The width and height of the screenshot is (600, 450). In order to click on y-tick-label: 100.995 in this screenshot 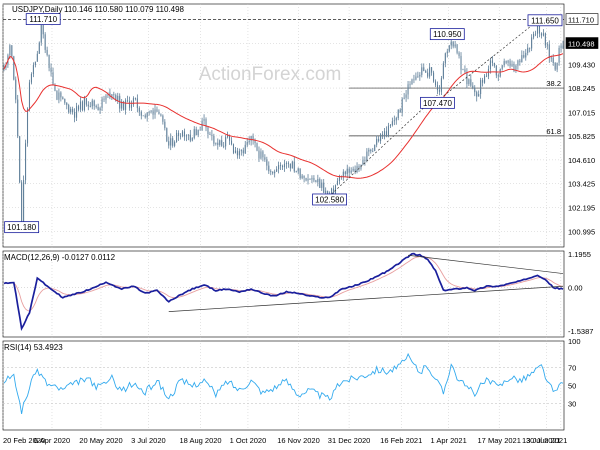, I will do `click(581, 231)`.